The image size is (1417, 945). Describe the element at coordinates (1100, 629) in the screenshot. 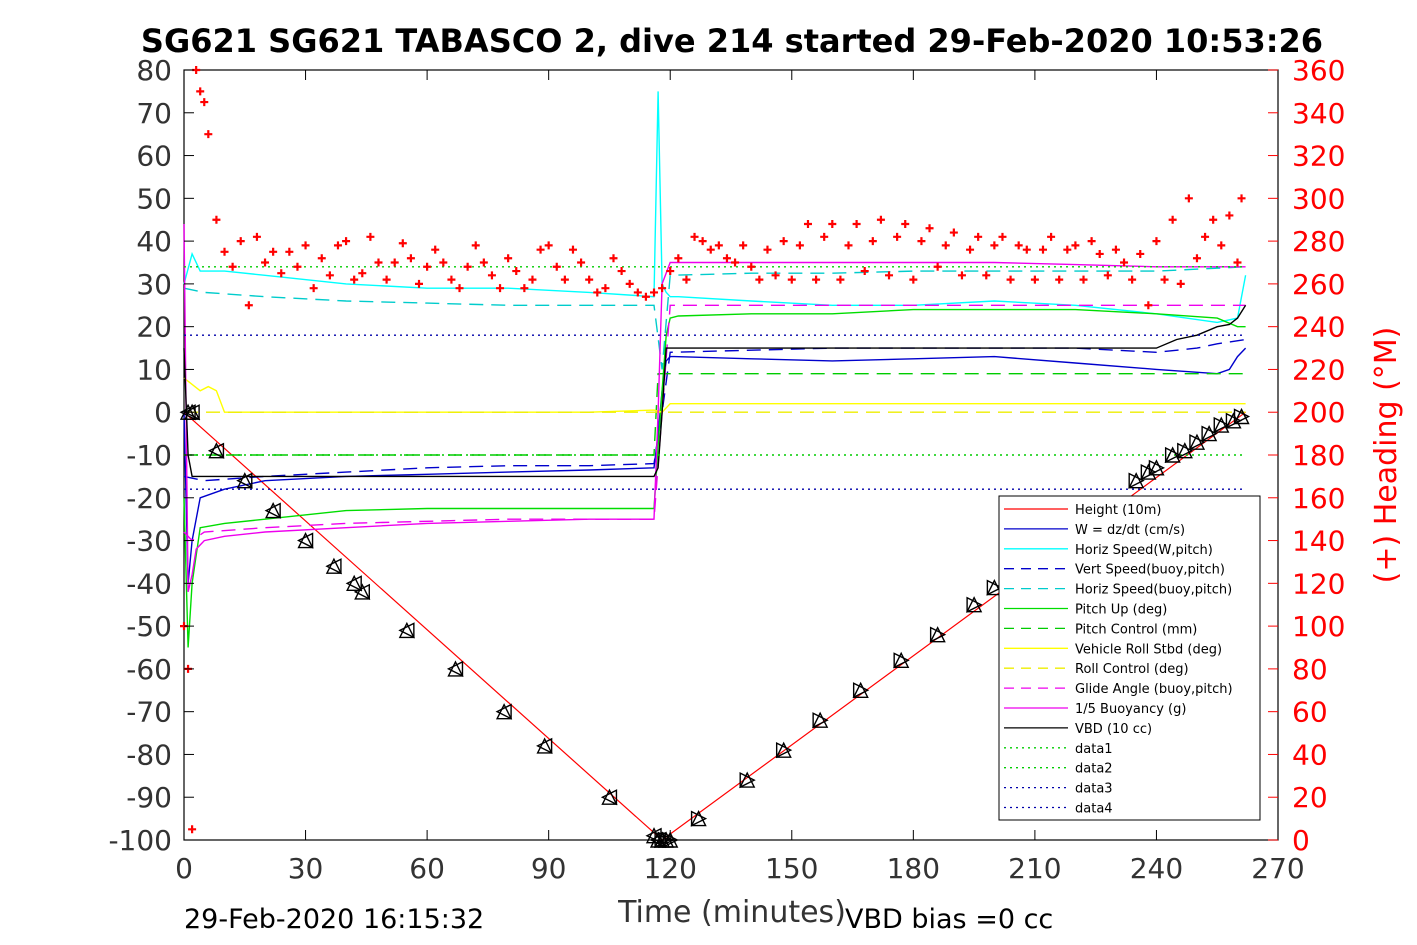

I see `legend-entry: Pitch Control (mm)` at that location.